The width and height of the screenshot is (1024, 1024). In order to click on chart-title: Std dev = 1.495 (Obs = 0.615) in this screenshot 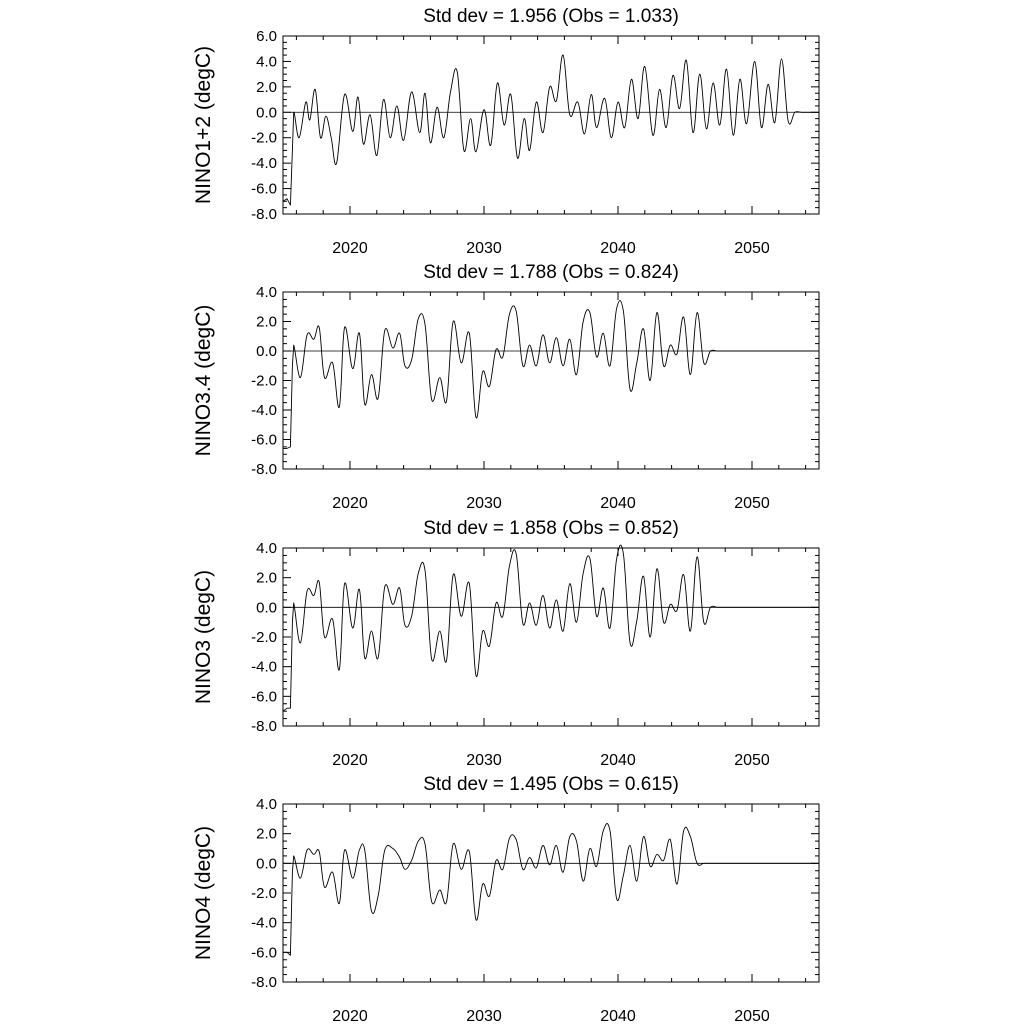, I will do `click(551, 784)`.